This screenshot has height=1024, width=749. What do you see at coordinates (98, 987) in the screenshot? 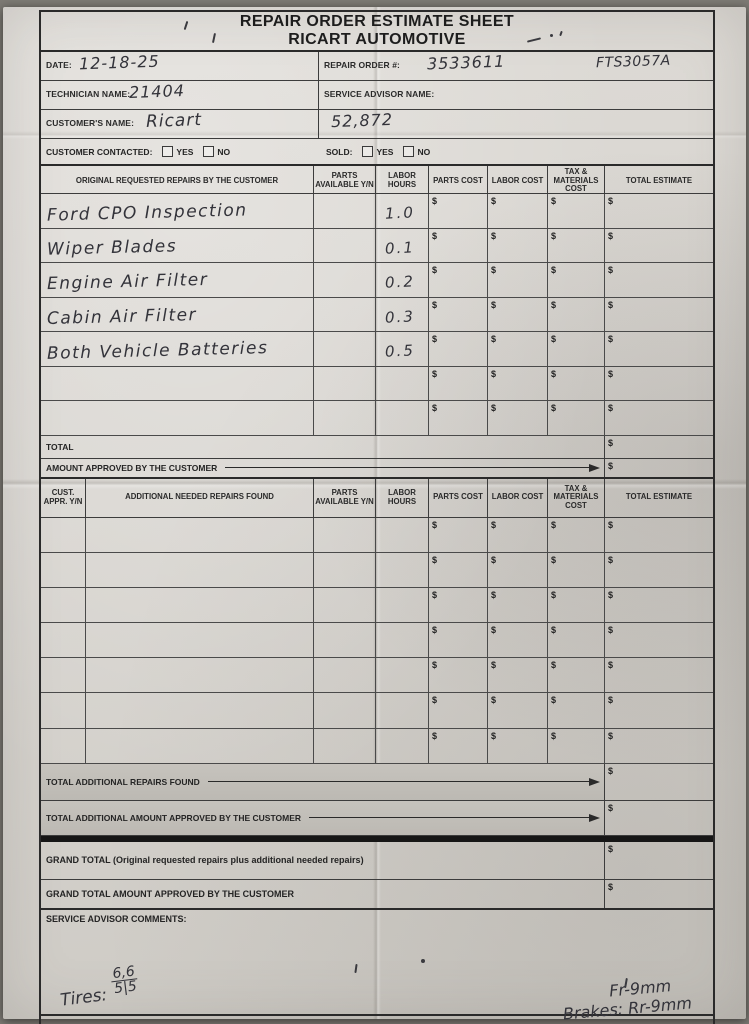
I see `tires-handwritten-note: Tires: 6,6 5|5` at bounding box center [98, 987].